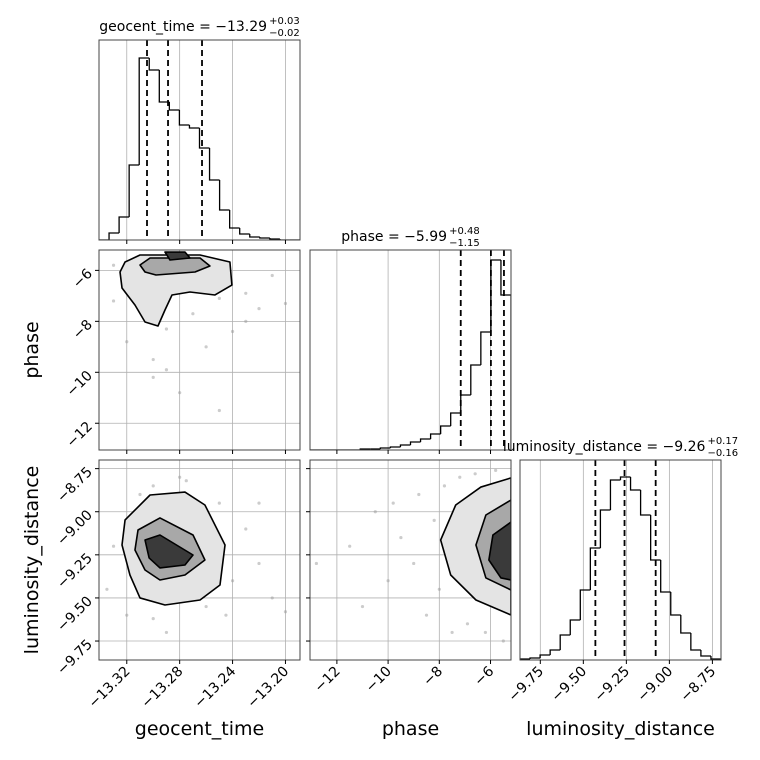 This screenshot has height=760, width=760. Describe the element at coordinates (722, 453) in the screenshot. I see `title-sub: −0.16` at that location.